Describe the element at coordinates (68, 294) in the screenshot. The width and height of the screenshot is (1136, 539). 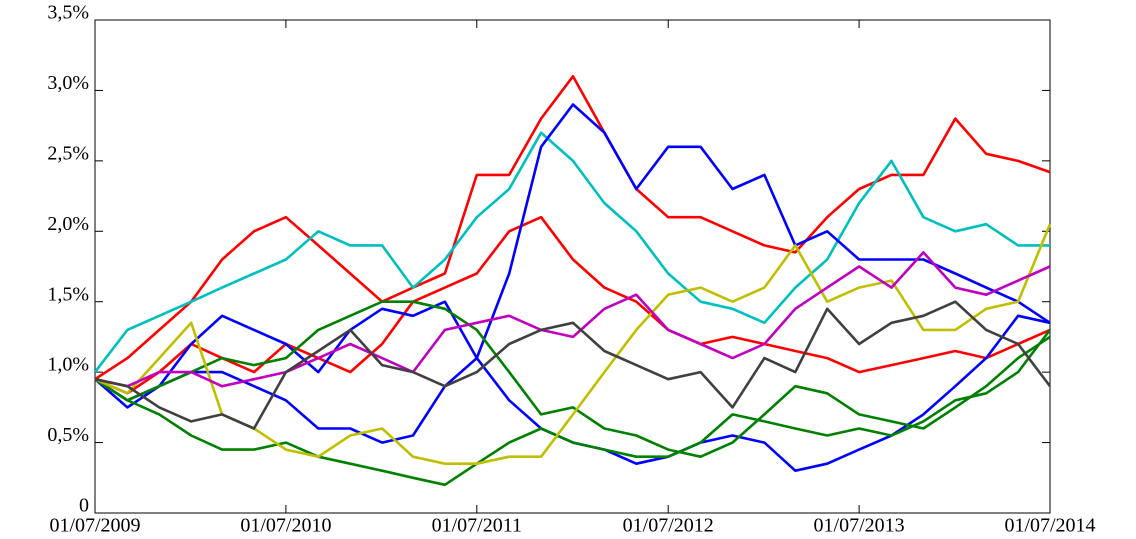
I see `y-tick-label: 1,5%` at that location.